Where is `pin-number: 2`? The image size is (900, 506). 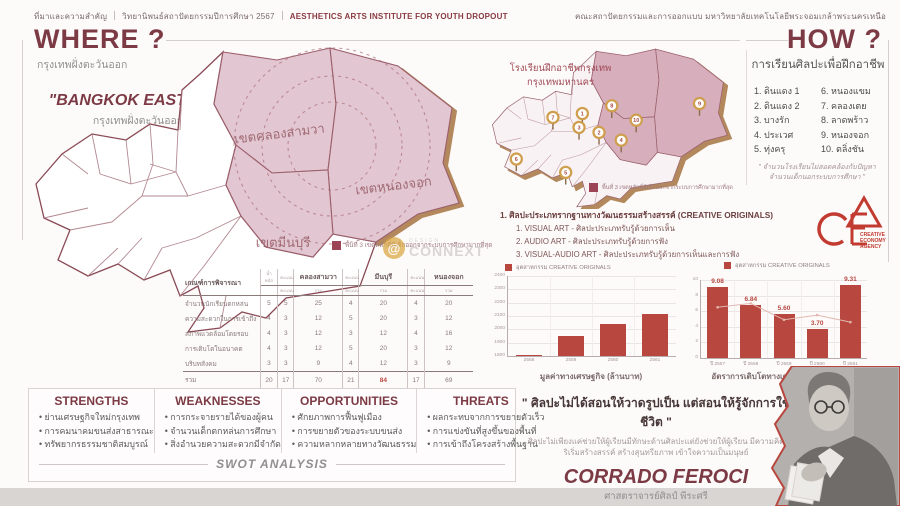 pin-number: 2 is located at coordinates (598, 133).